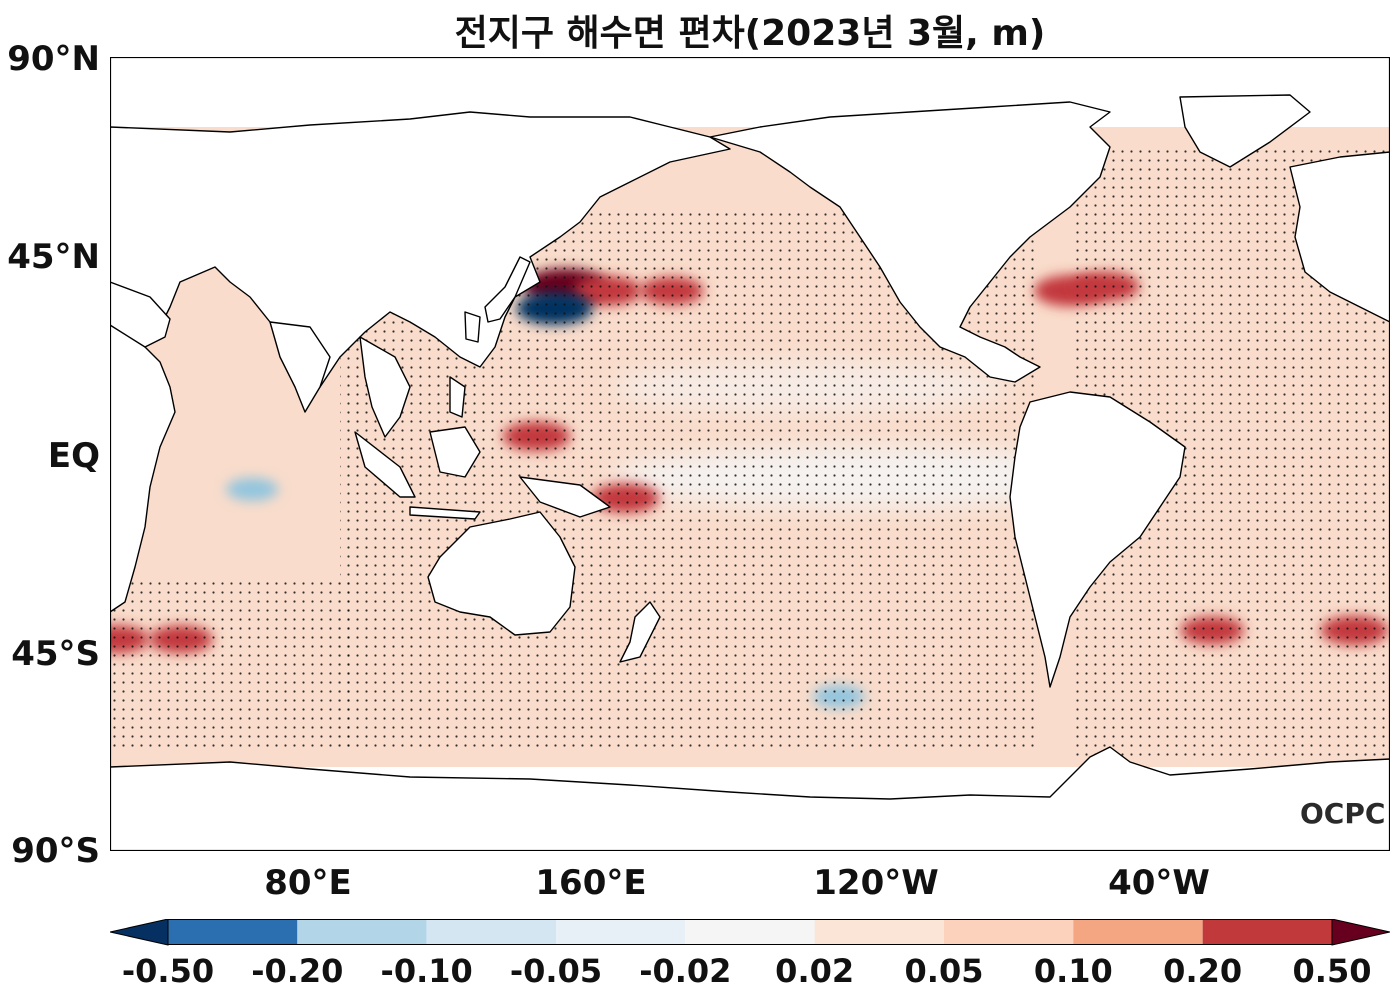  Describe the element at coordinates (455, 452) in the screenshot. I see `land-borneo` at that location.